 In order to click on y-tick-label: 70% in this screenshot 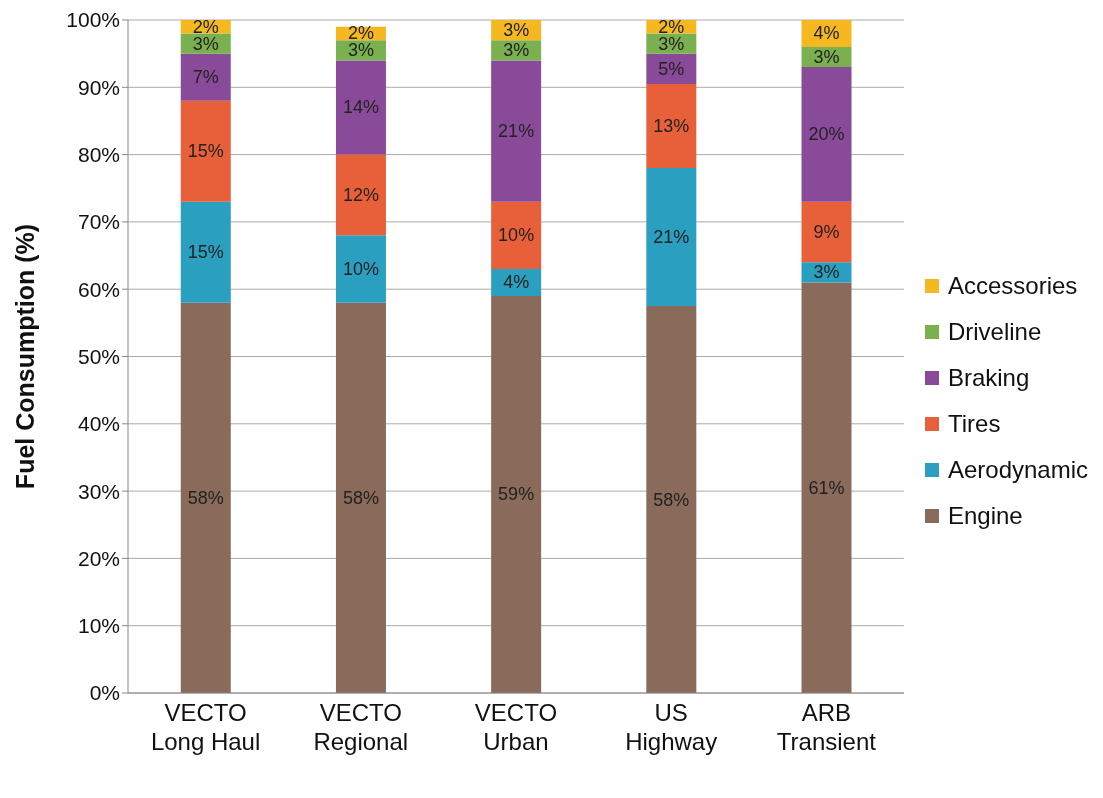, I will do `click(98, 222)`.